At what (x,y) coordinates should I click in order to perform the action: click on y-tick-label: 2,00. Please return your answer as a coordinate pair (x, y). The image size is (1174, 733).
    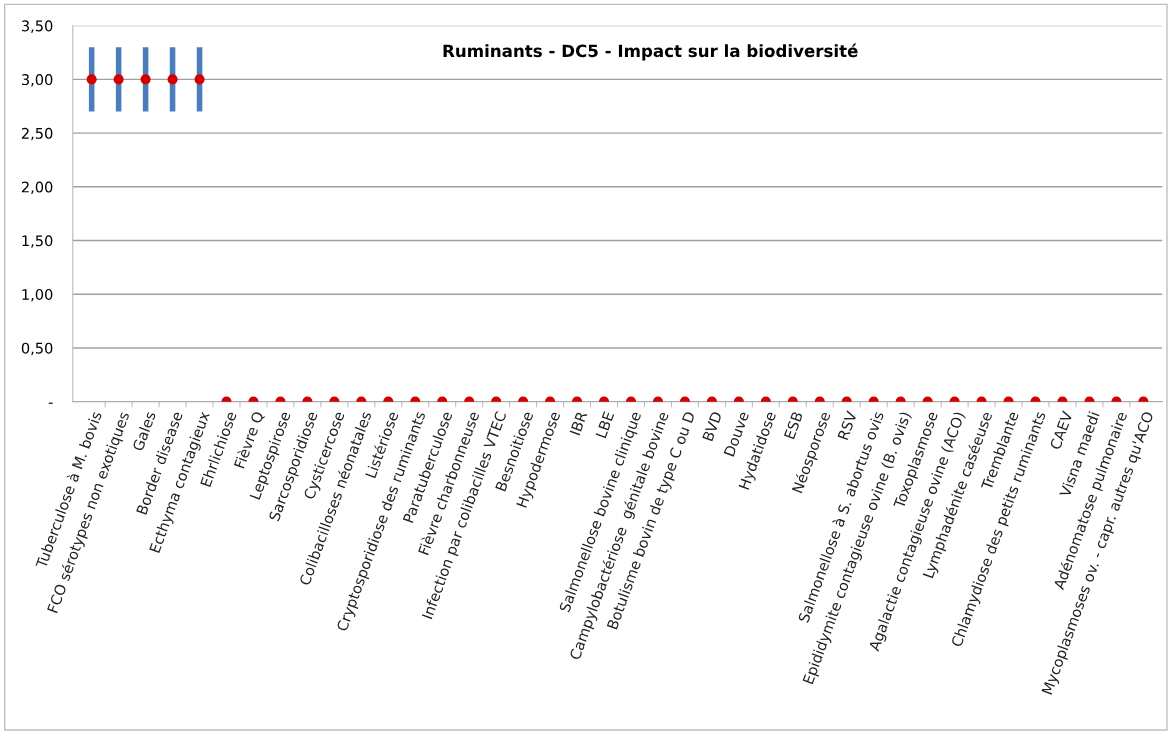
    Looking at the image, I should click on (37, 188).